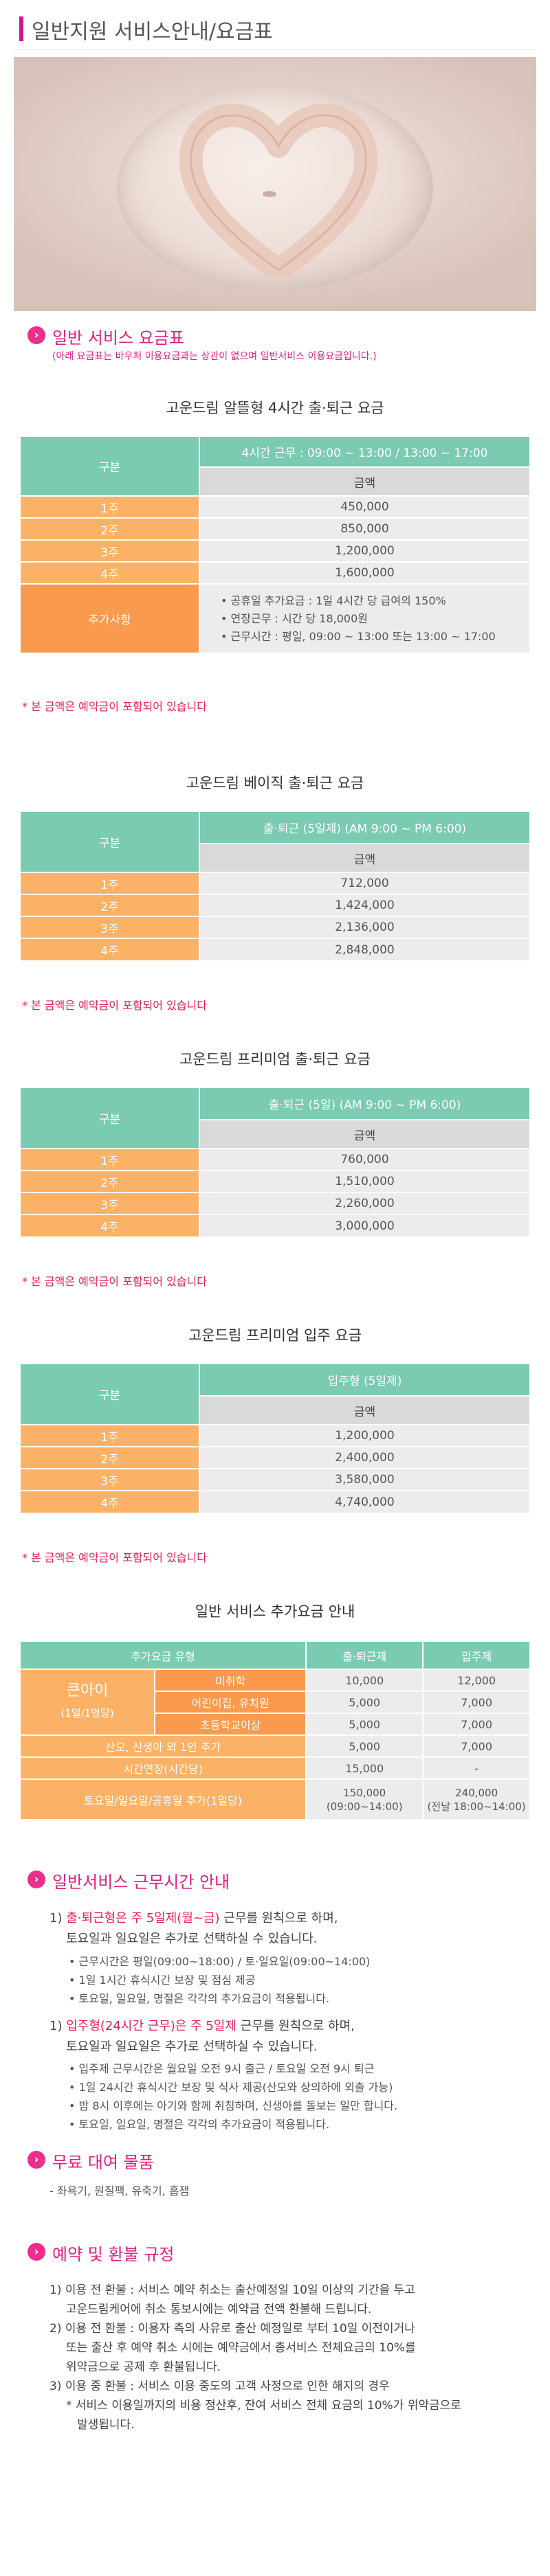 The width and height of the screenshot is (550, 2576). What do you see at coordinates (275, 2162) in the screenshot?
I see `rental-section-header: › 무료 대여 물품` at bounding box center [275, 2162].